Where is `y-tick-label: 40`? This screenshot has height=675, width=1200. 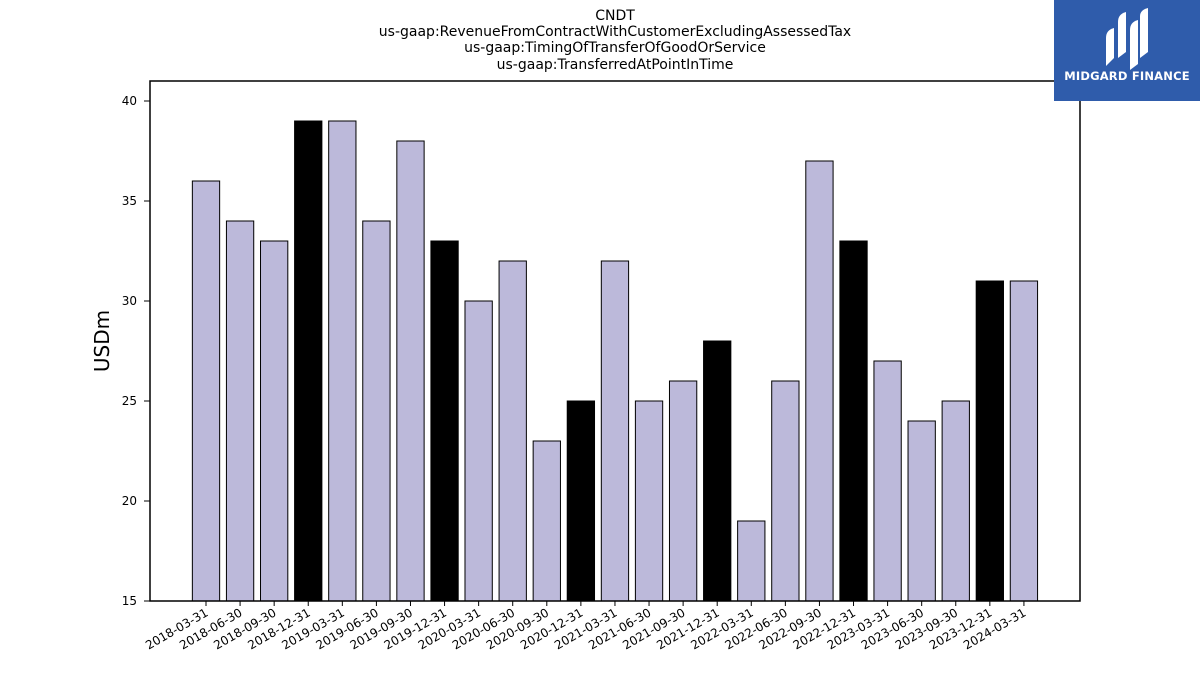 y-tick-label: 40 is located at coordinates (129, 101).